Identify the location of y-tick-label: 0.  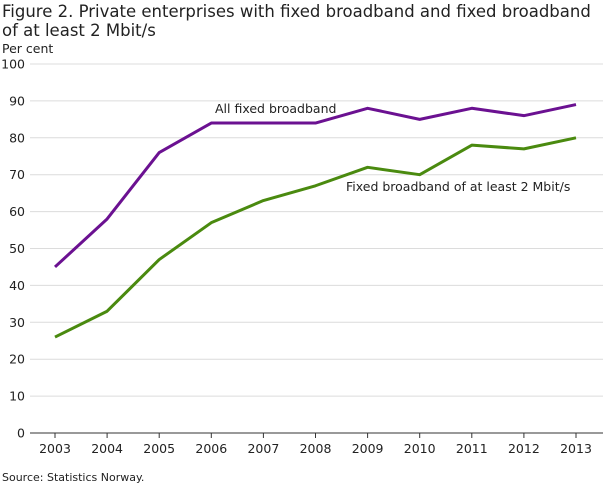
(21, 433).